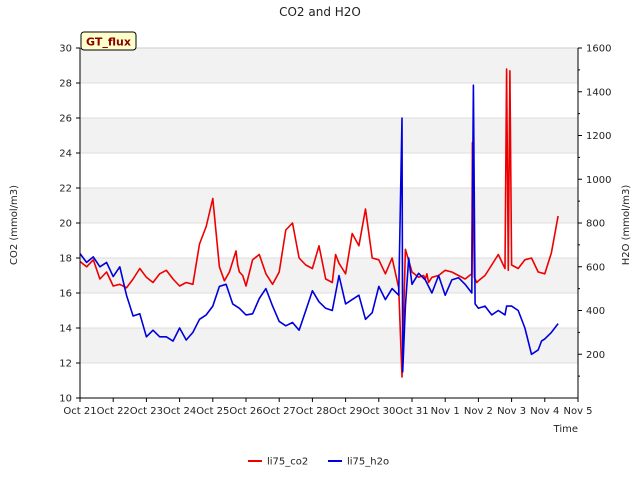 The height and width of the screenshot is (480, 640). What do you see at coordinates (65, 189) in the screenshot?
I see `y-left-tick-label: 22` at bounding box center [65, 189].